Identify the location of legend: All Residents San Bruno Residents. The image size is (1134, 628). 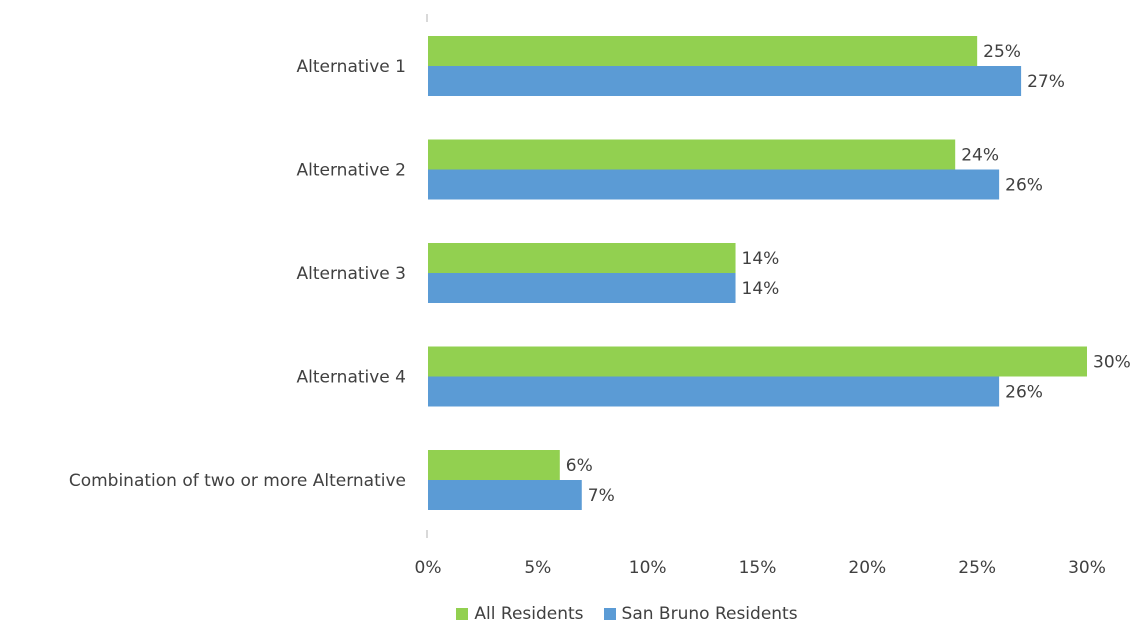
(597, 614).